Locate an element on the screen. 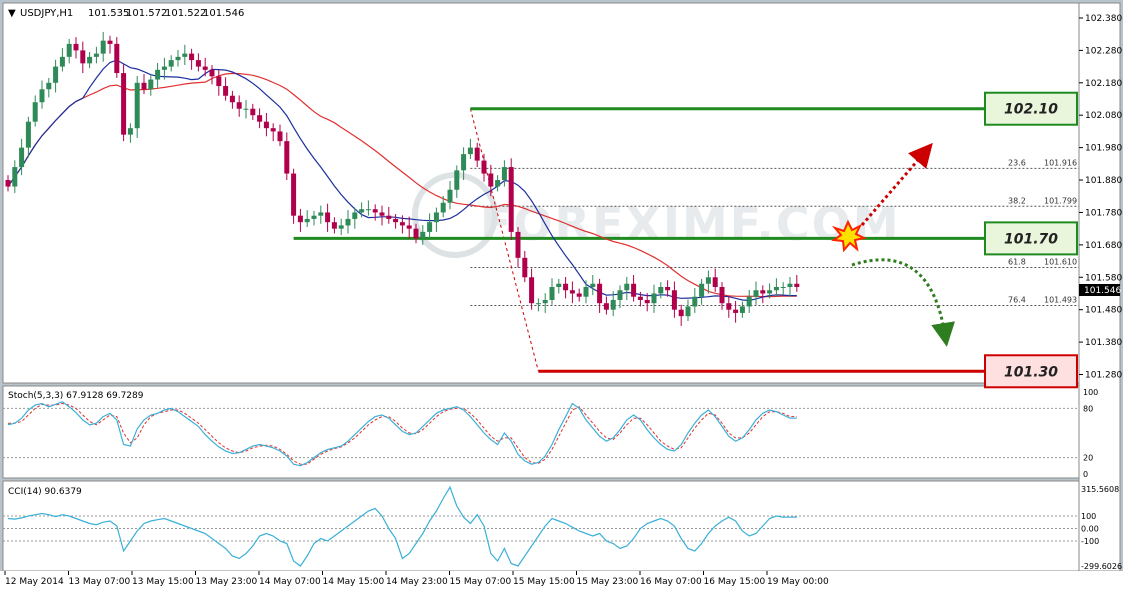 Image resolution: width=1123 pixels, height=591 pixels. open-value: 101.535 is located at coordinates (108, 13).